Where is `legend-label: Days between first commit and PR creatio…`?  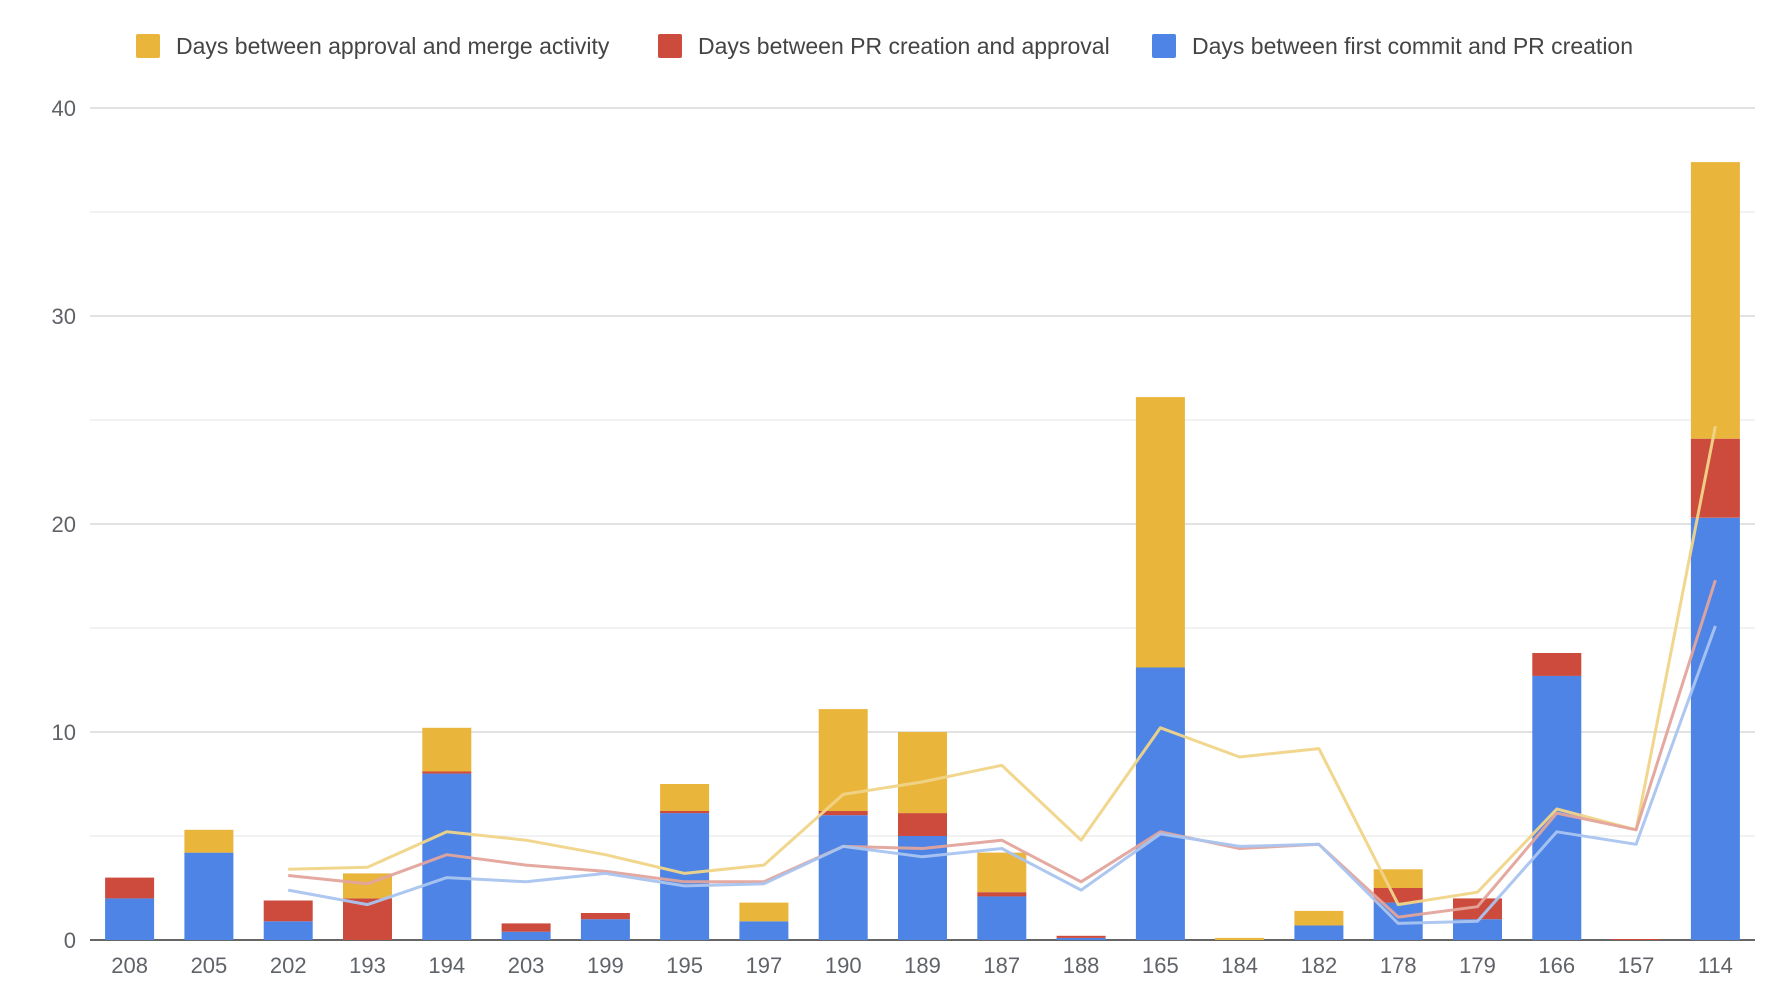 legend-label: Days between first commit and PR creatio… is located at coordinates (1412, 46).